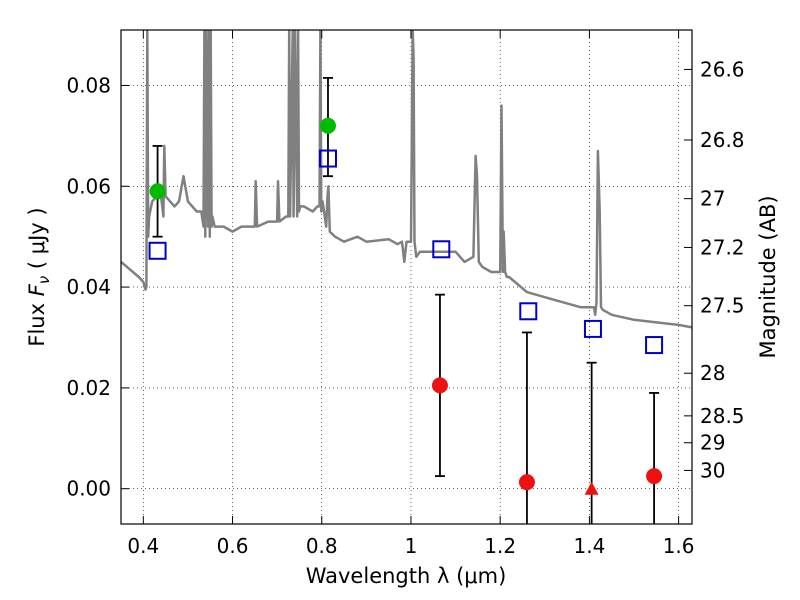  I want to click on y-tick-label: 0.04, so click(88, 287).